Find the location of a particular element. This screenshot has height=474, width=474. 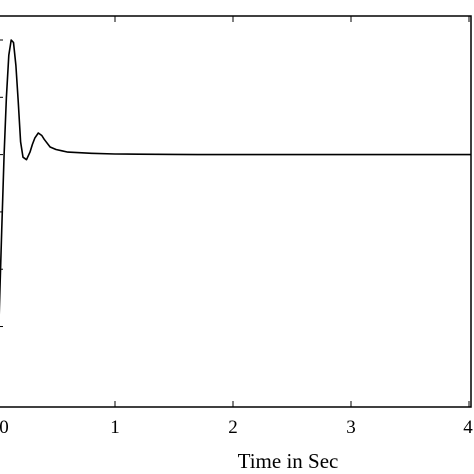

x-tick-label: 4 is located at coordinates (468, 427).